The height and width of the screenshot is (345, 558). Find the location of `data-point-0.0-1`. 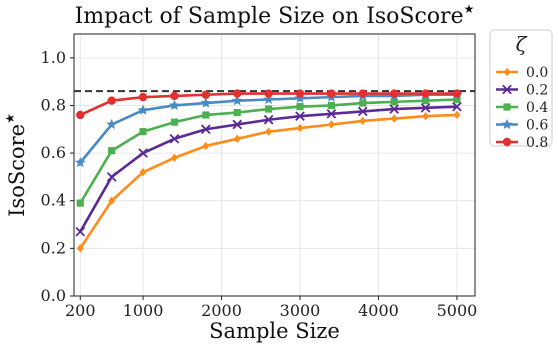

data-point-0.0-1 is located at coordinates (112, 200).